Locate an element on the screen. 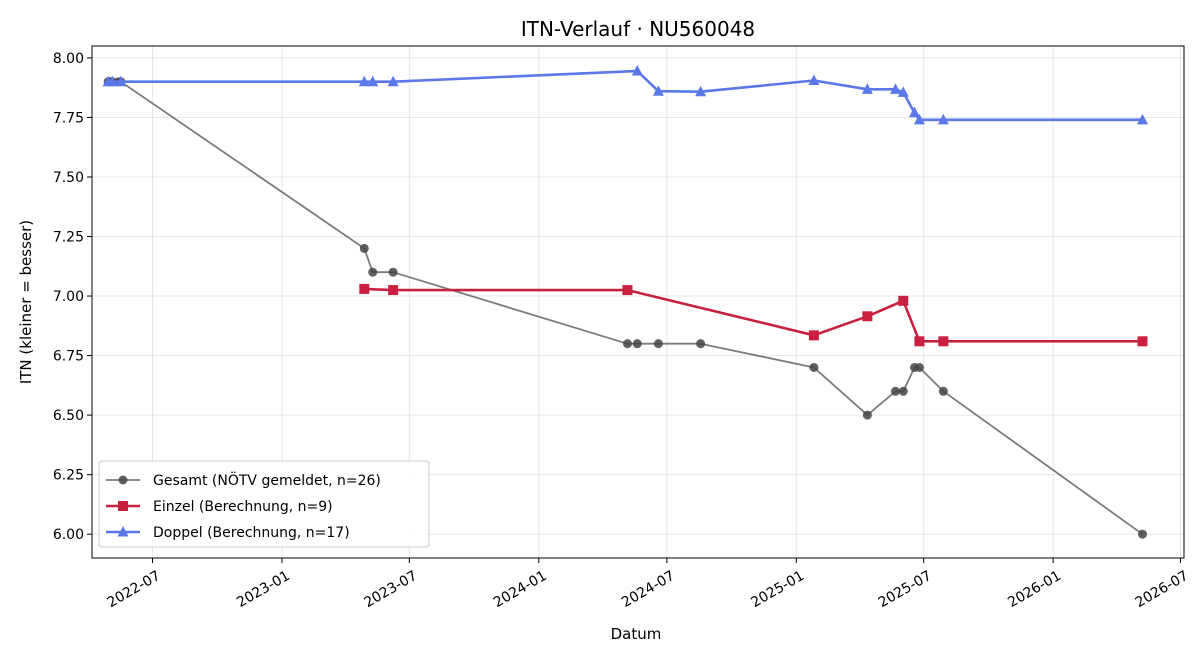 The image size is (1200, 660). legend-entry: Einzel (Berechnung, n=9) is located at coordinates (219, 507).